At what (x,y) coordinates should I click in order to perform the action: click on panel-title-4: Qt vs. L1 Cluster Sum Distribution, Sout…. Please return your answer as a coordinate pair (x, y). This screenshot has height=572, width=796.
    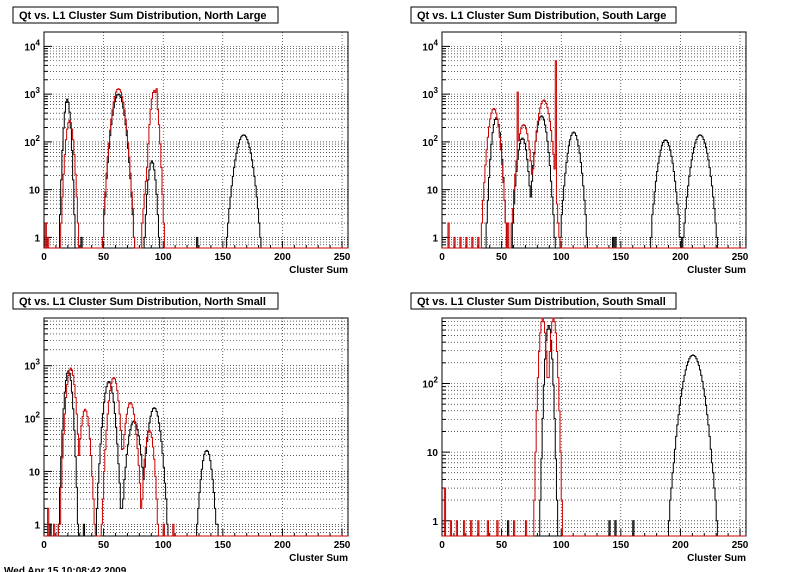
    Looking at the image, I should click on (543, 301).